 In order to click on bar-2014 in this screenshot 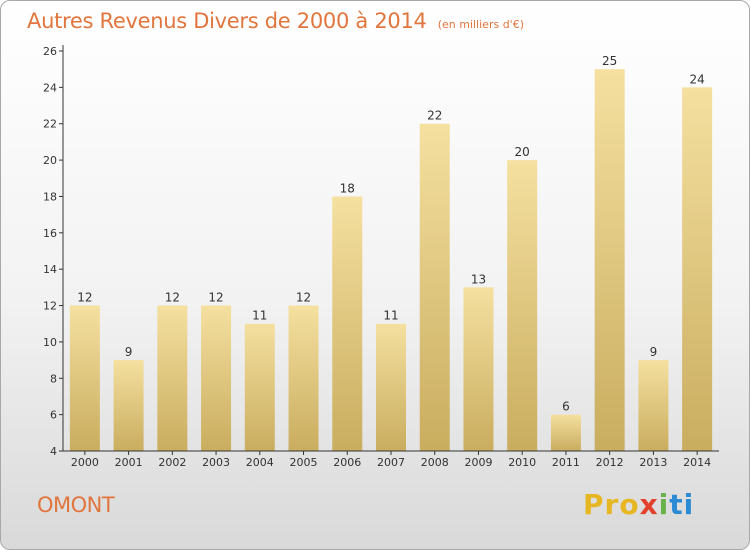, I will do `click(697, 269)`.